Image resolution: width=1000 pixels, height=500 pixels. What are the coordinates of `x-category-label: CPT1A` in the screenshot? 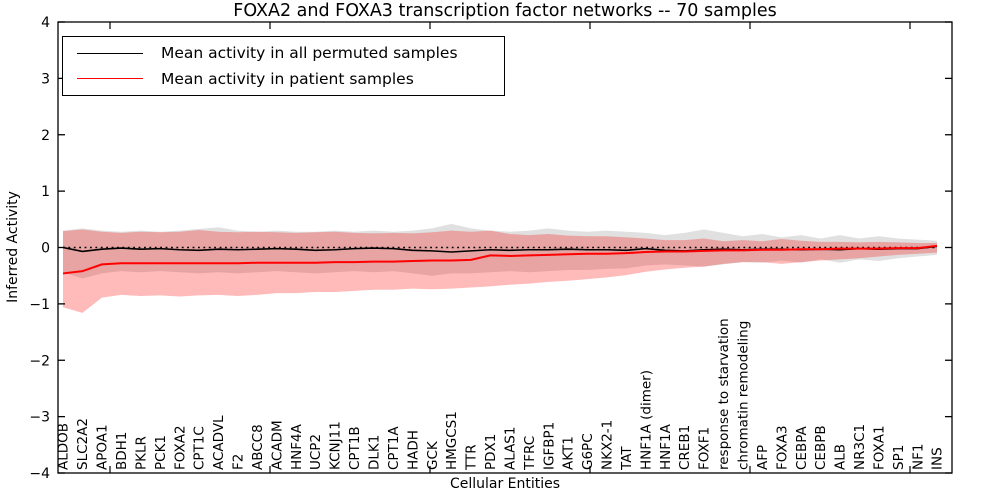 It's located at (394, 448).